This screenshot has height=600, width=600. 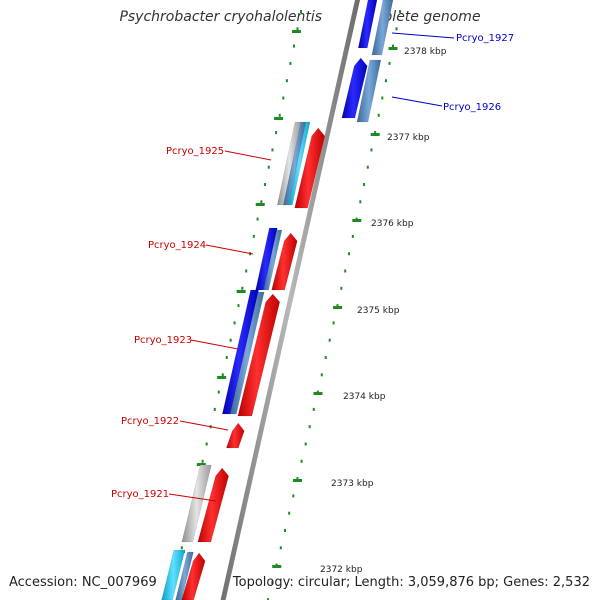 I want to click on gene-label-pcryo-1921: Pcryo_1921, so click(x=140, y=494).